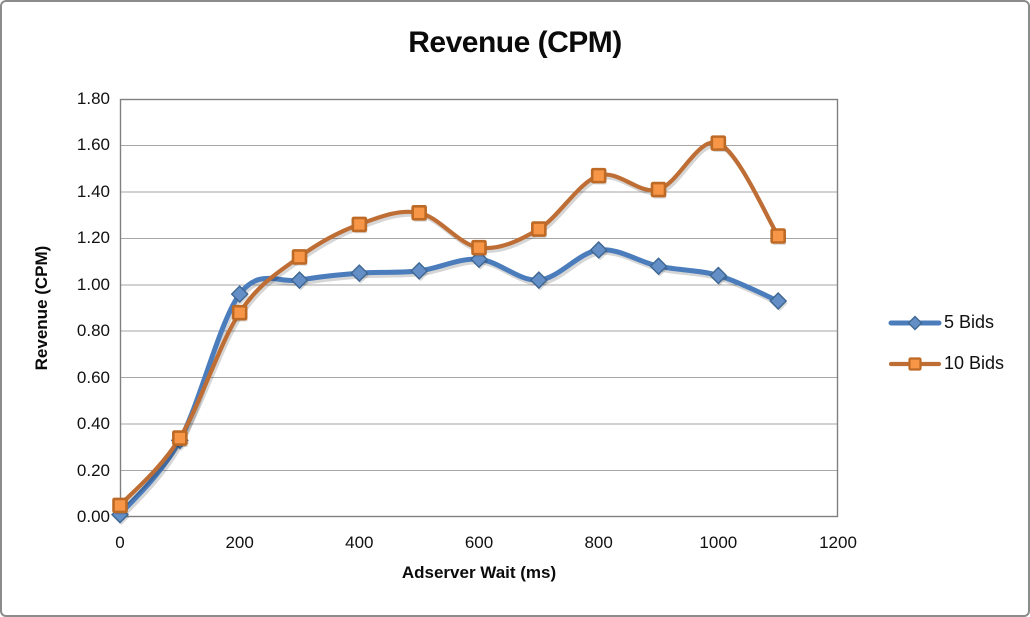 The width and height of the screenshot is (1030, 617). What do you see at coordinates (93, 145) in the screenshot?
I see `y-tick-label: 1.60` at bounding box center [93, 145].